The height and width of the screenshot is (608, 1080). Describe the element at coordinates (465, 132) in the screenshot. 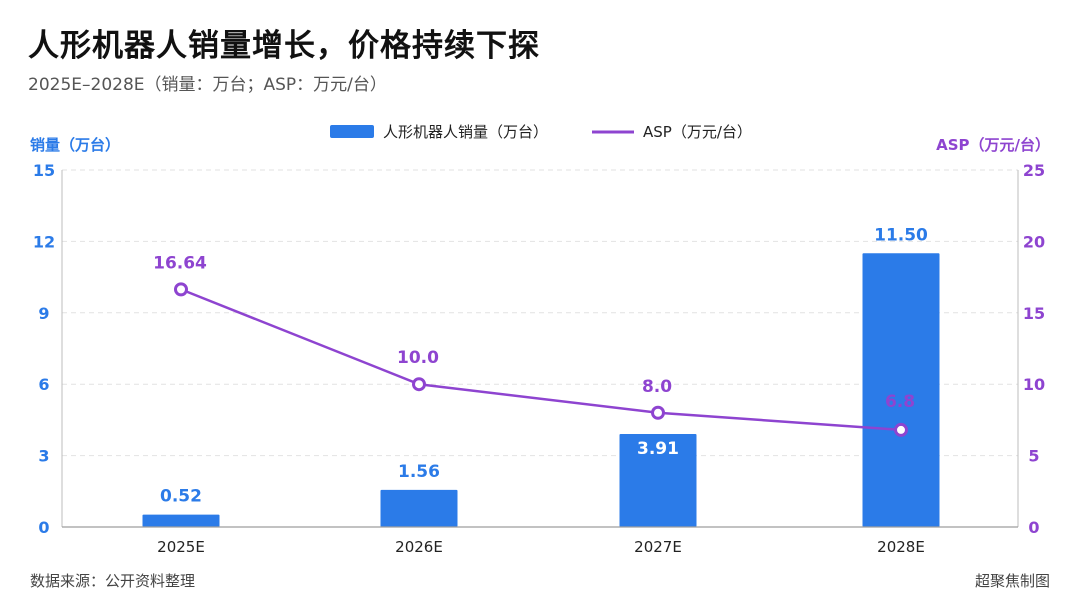

I see `legend-label-sales: 人形机器人销量（万台）` at that location.